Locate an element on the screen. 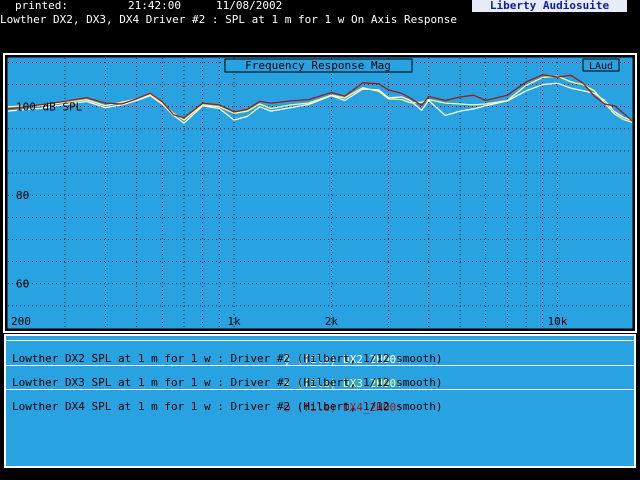  x-tick-label: 1k is located at coordinates (234, 321).